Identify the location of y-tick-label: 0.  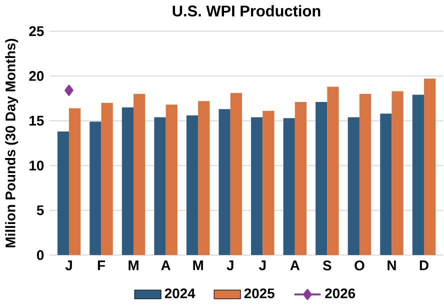
(40, 255).